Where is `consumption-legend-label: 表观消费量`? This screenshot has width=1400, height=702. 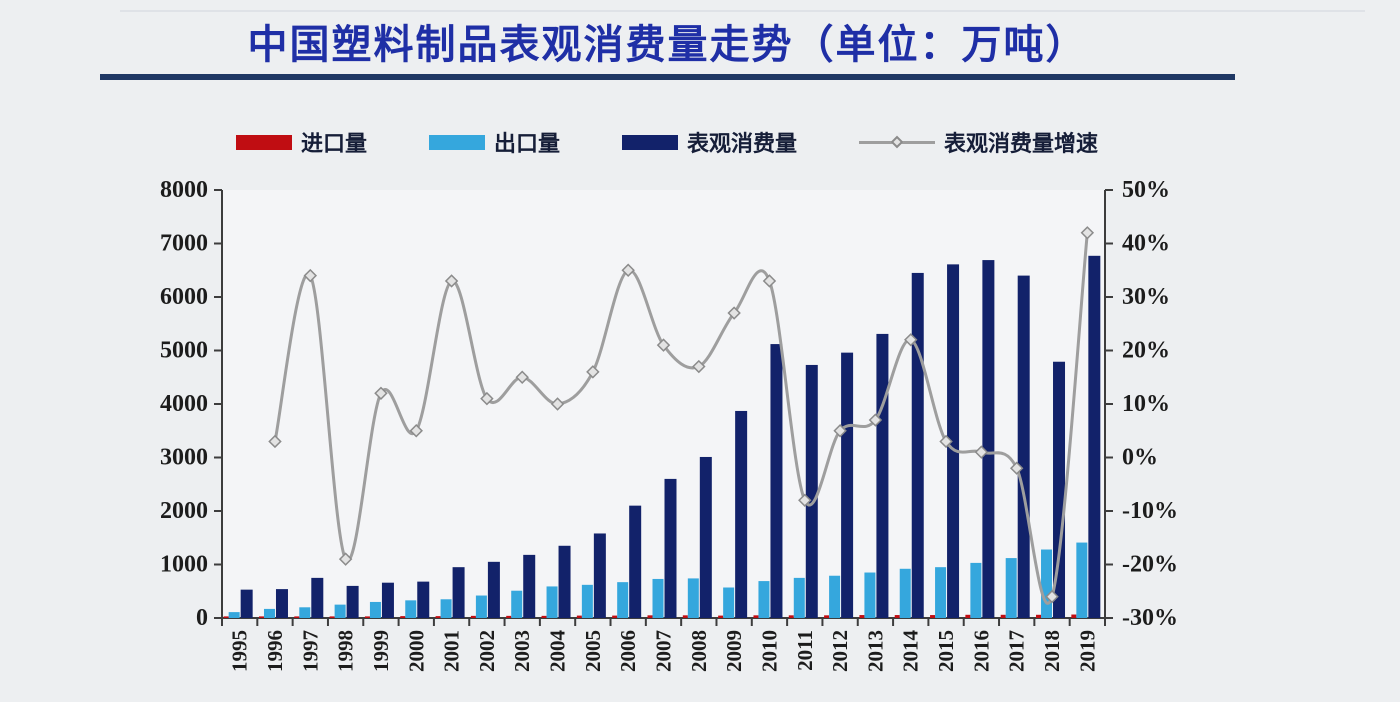 consumption-legend-label: 表观消费量 is located at coordinates (742, 144).